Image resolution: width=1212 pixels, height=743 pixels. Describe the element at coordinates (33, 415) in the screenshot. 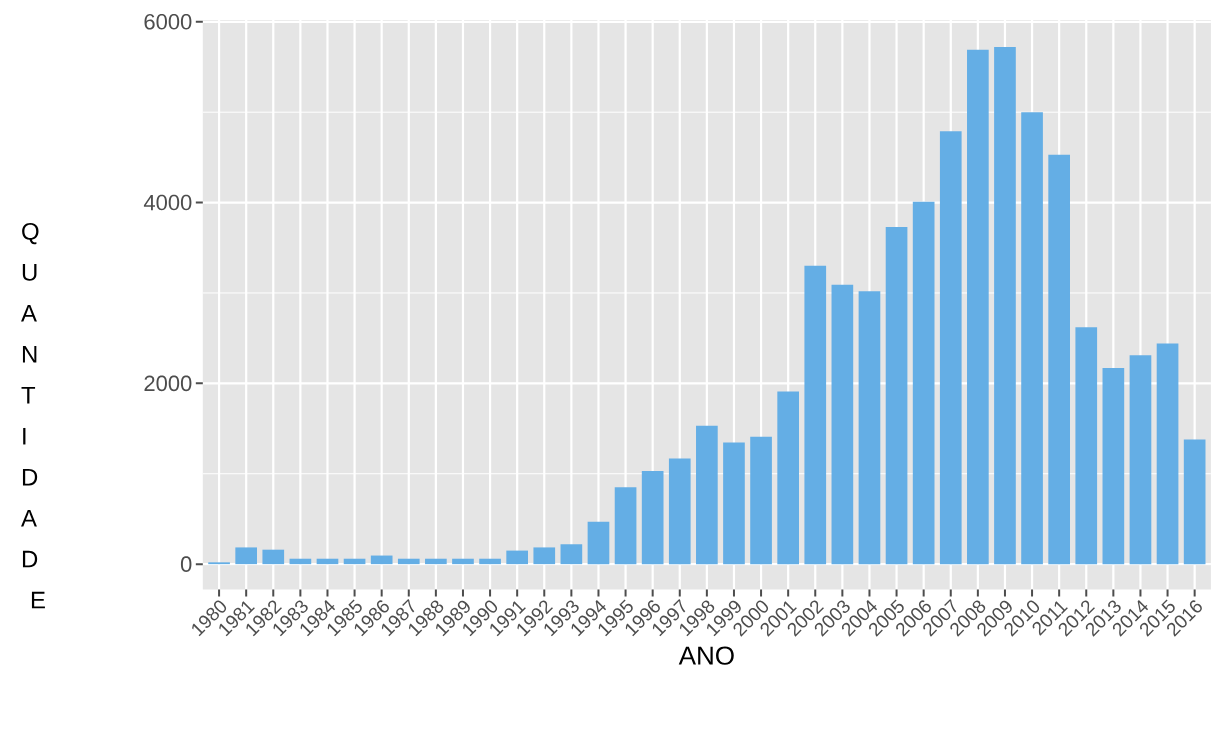

I see `text: QUANTIDADE` at that location.